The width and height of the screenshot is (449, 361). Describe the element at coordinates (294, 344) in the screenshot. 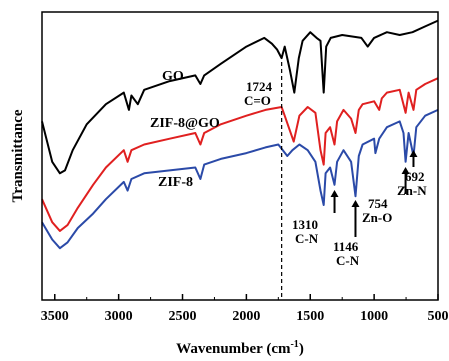

I see `x-axis-label-superscript: -1` at that location.